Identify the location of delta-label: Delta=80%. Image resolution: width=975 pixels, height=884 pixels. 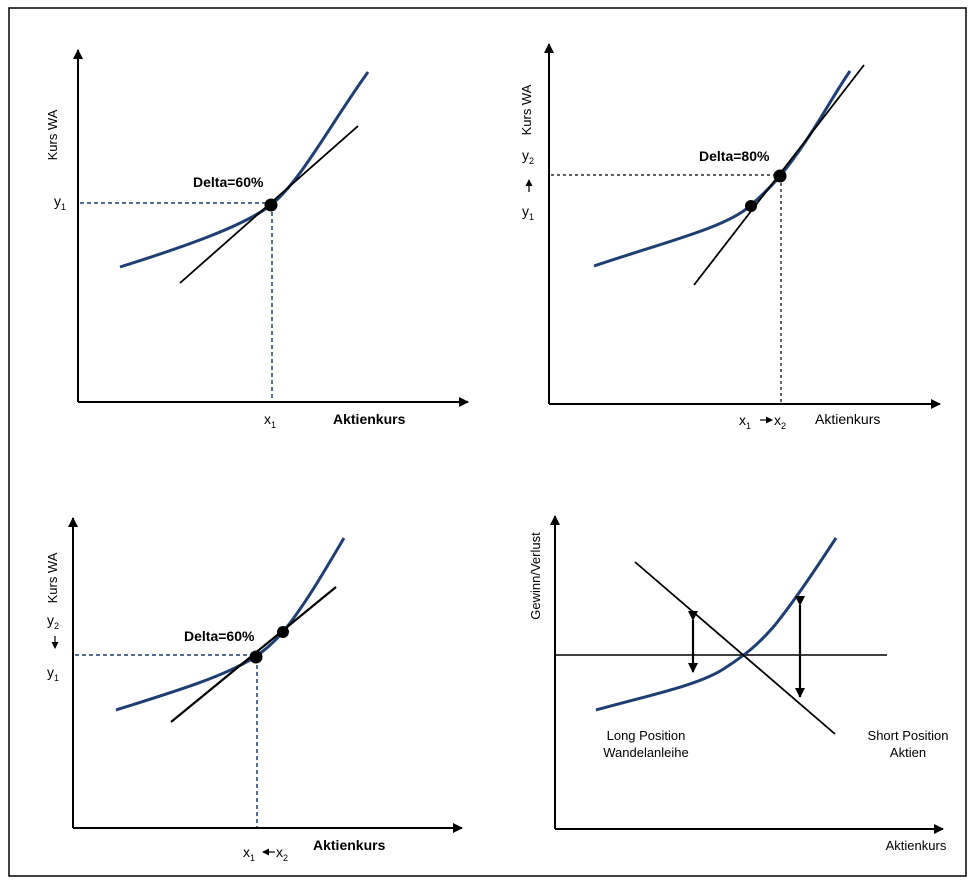
(734, 156).